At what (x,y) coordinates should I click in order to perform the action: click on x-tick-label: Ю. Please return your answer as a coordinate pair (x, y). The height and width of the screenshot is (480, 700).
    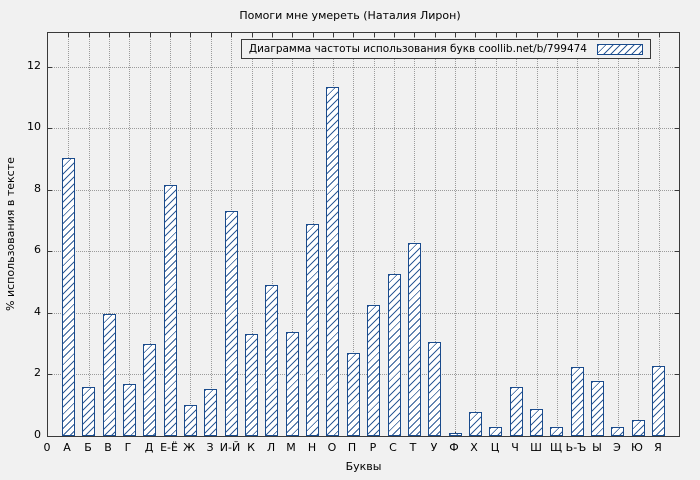
    Looking at the image, I should click on (637, 447).